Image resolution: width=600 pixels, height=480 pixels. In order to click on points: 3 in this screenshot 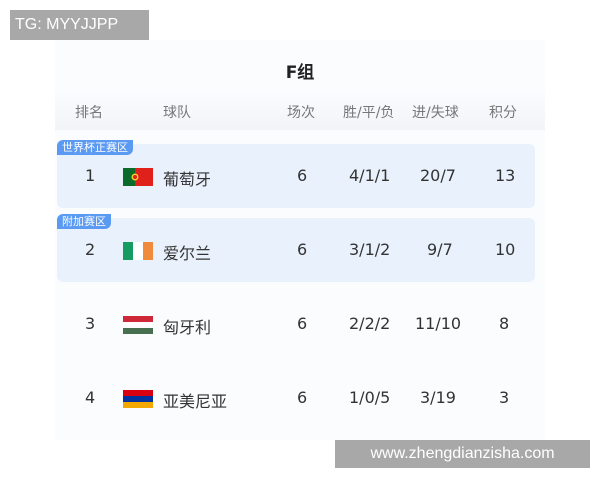, I will do `click(504, 397)`.